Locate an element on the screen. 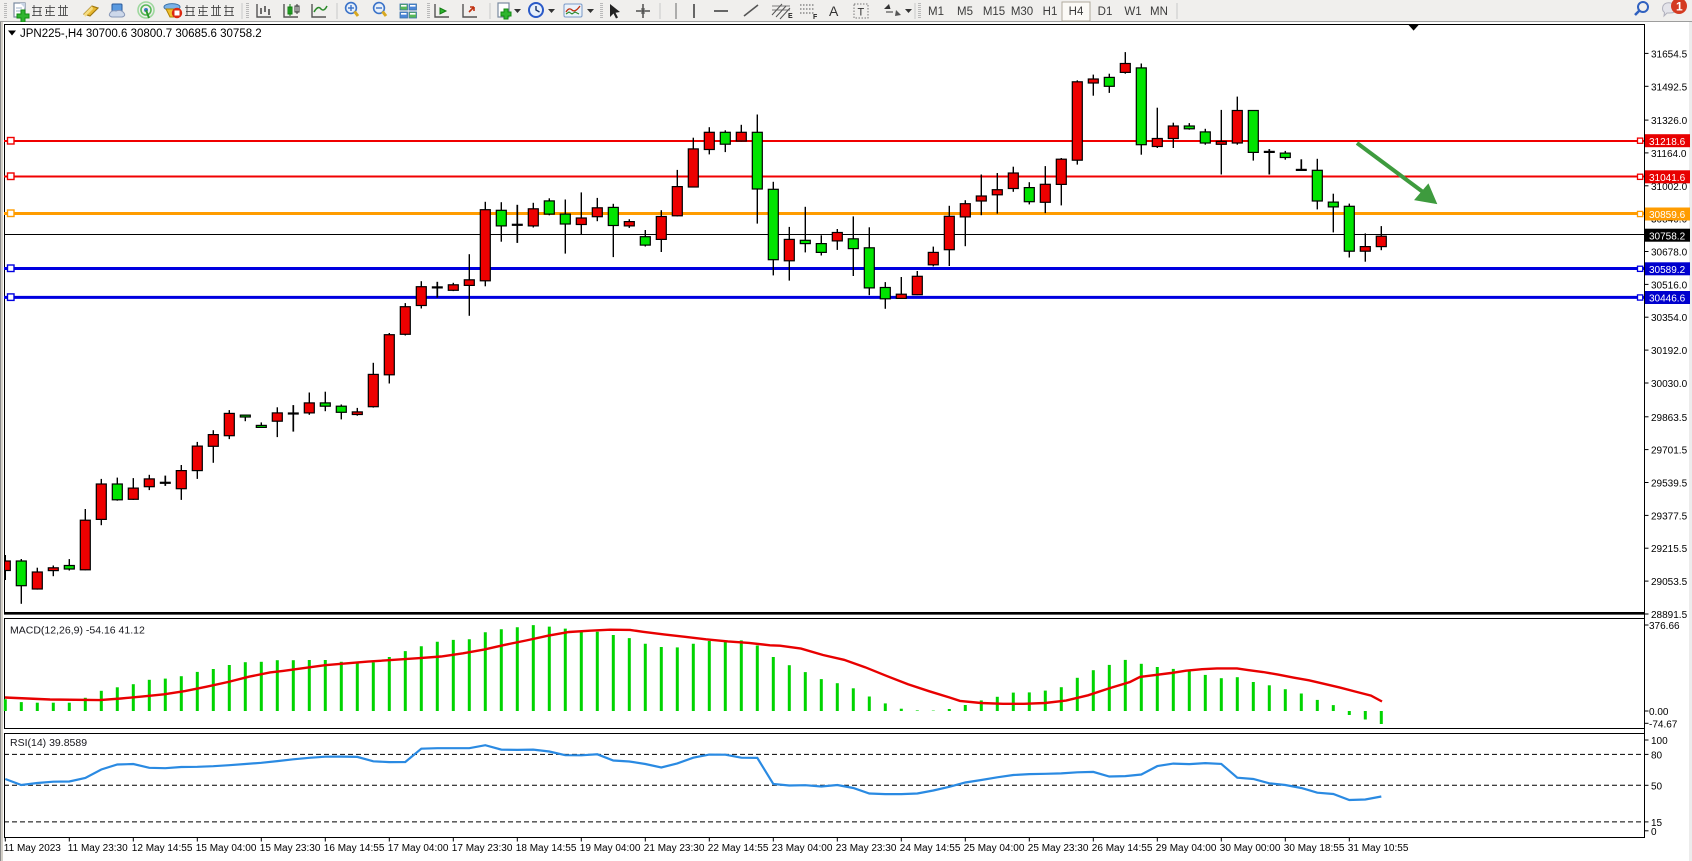 The height and width of the screenshot is (861, 1692). svg-text: 28891.5 is located at coordinates (1669, 615).